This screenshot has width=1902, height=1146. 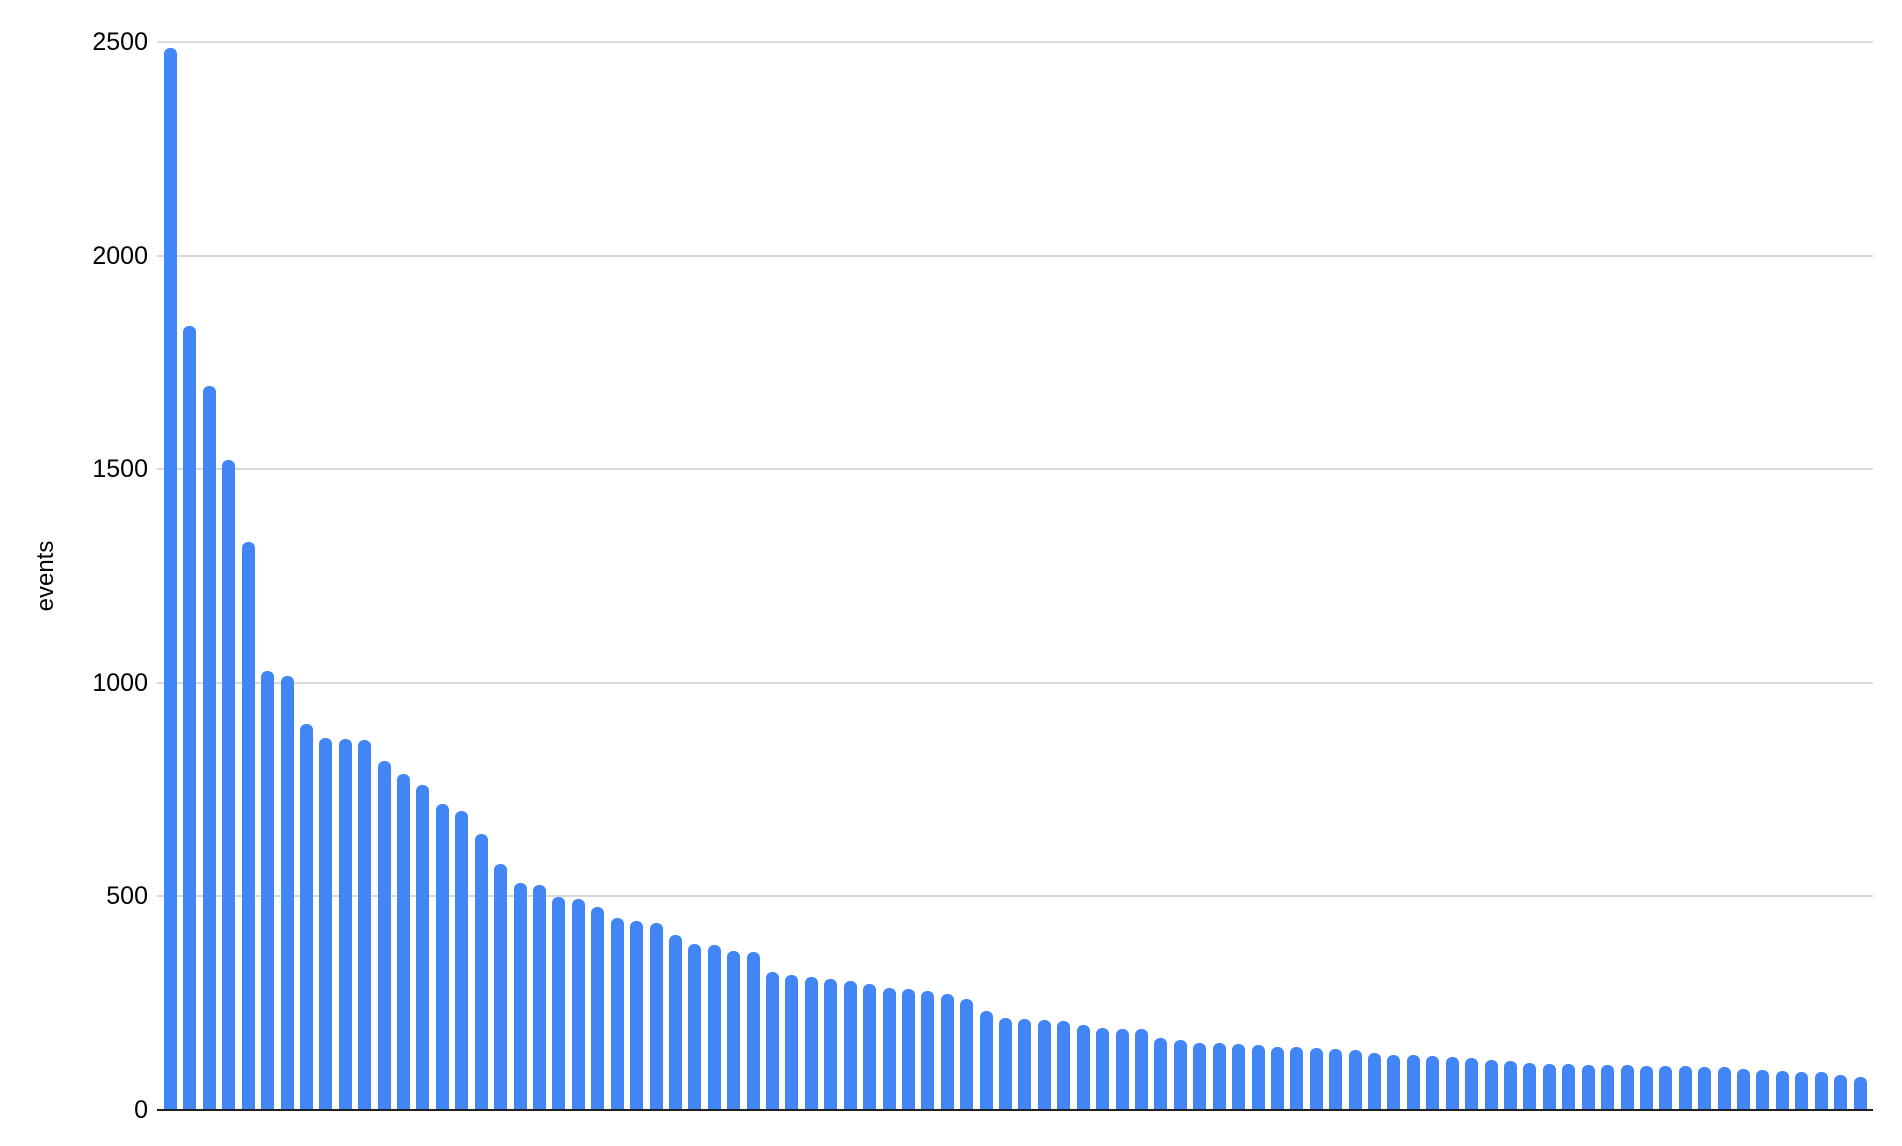 What do you see at coordinates (141, 1110) in the screenshot?
I see `y-axis-tick-label: 0` at bounding box center [141, 1110].